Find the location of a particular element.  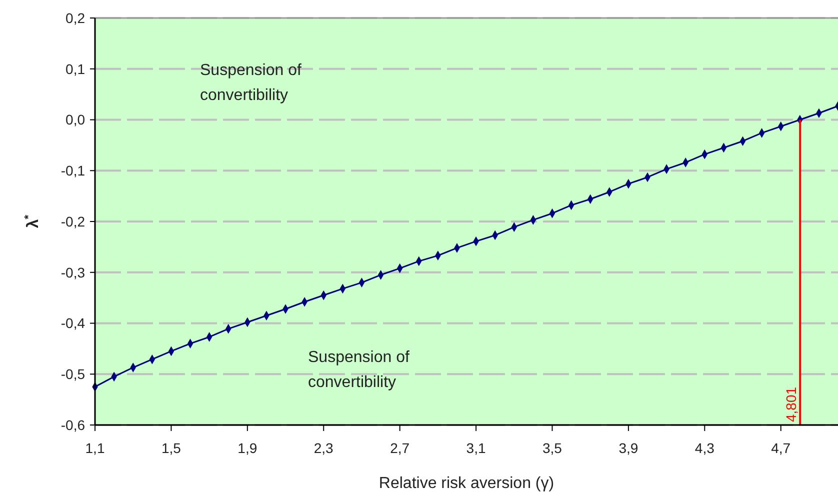

y-tick-label: -0,2 is located at coordinates (73, 221).